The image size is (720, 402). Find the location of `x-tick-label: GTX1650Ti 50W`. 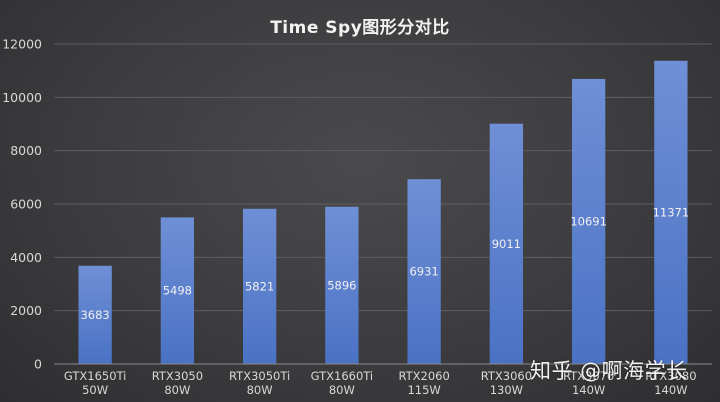

x-tick-label: GTX1650Ti 50W is located at coordinates (95, 383).